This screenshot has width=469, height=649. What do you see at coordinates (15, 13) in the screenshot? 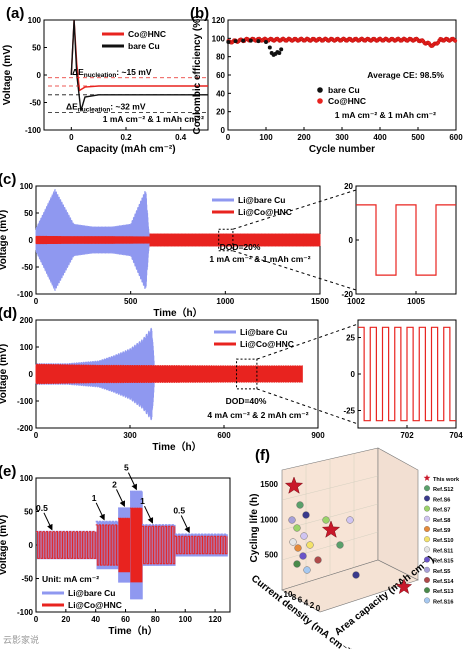
I see `panel-label: (a)` at bounding box center [15, 13].